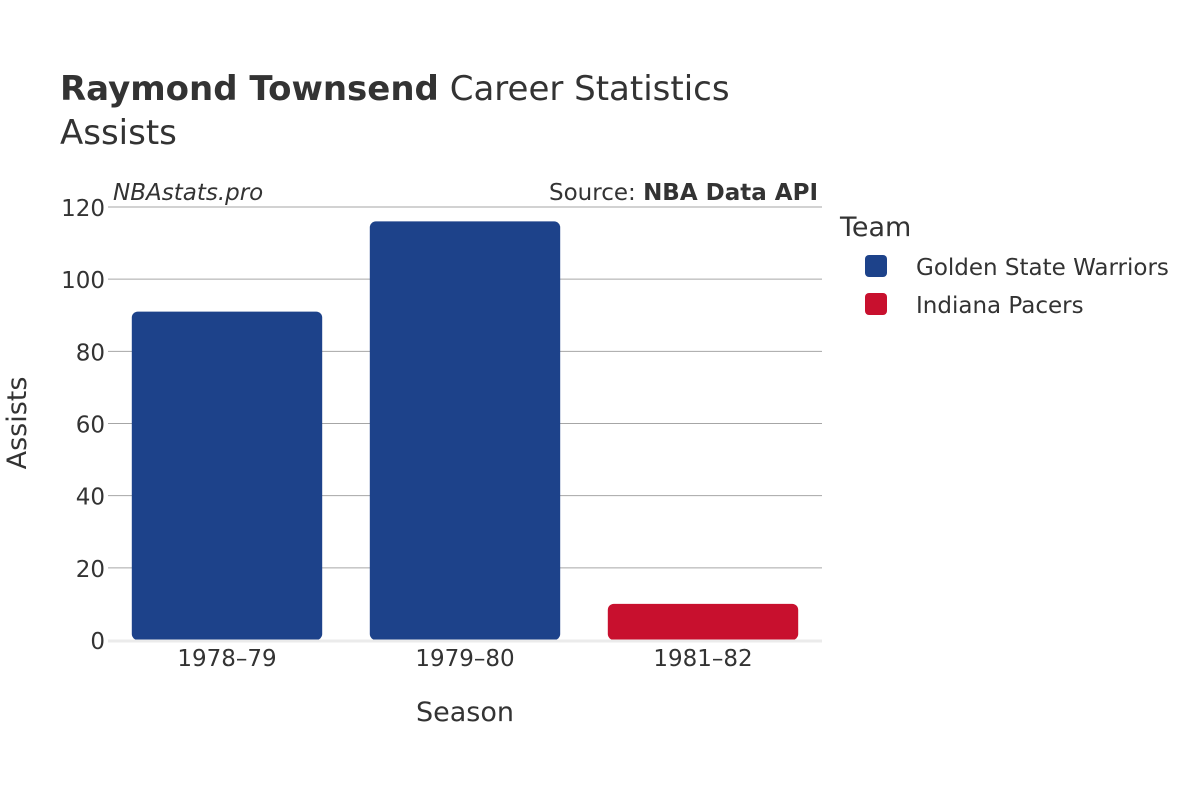 This screenshot has height=800, width=1200. I want to click on title-player: Raymond Townsend, so click(249, 89).